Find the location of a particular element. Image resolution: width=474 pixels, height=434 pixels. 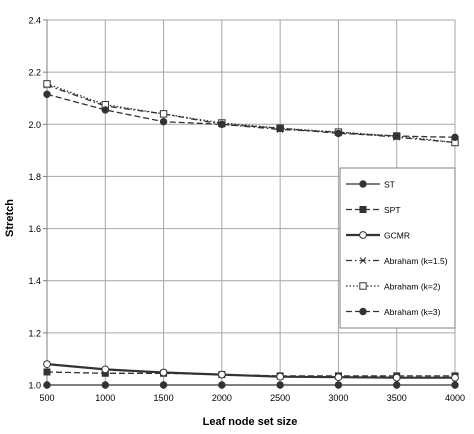

y-tick-label: 1.6 is located at coordinates (34, 229).